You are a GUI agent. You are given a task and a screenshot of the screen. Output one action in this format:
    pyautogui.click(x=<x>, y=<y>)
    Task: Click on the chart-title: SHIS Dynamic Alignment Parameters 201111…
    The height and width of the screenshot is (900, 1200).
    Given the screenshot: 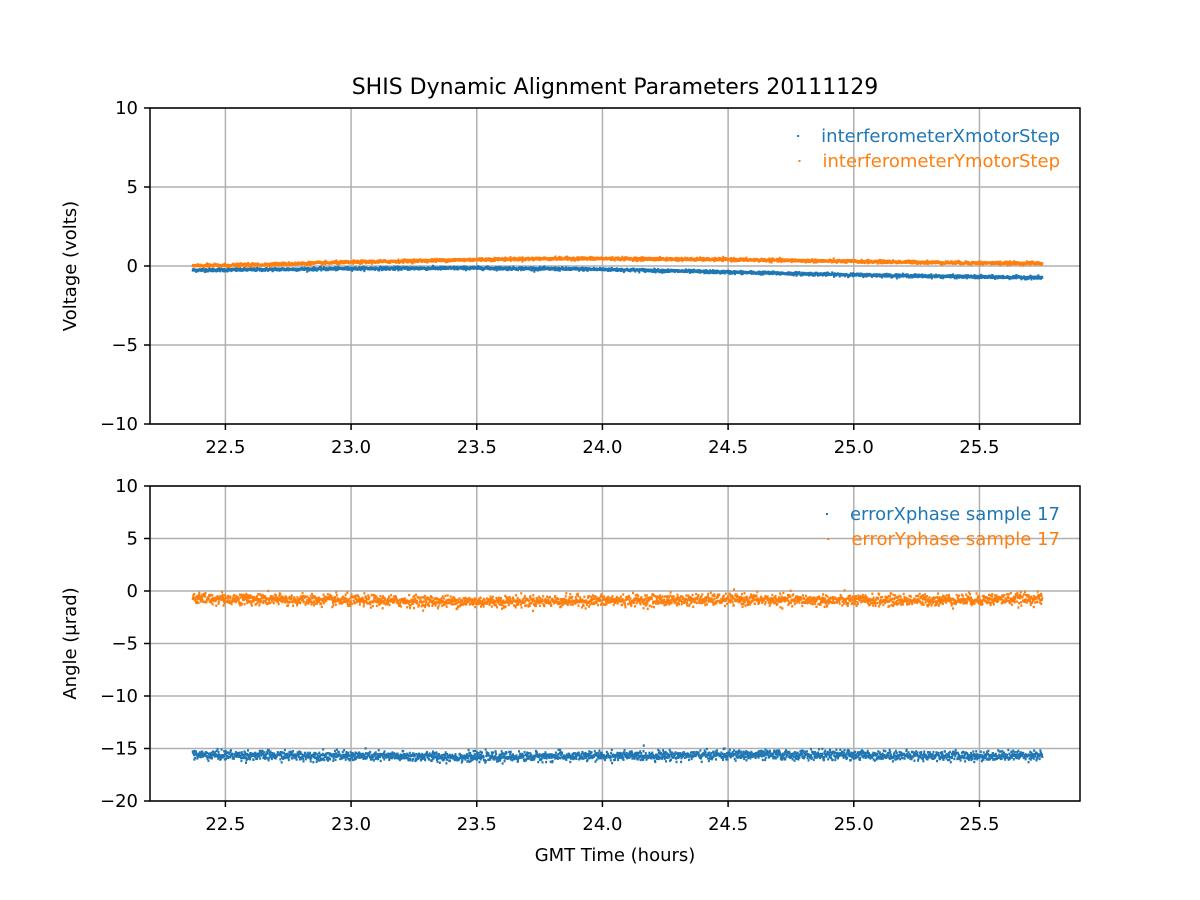 What is the action you would take?
    pyautogui.click(x=615, y=87)
    